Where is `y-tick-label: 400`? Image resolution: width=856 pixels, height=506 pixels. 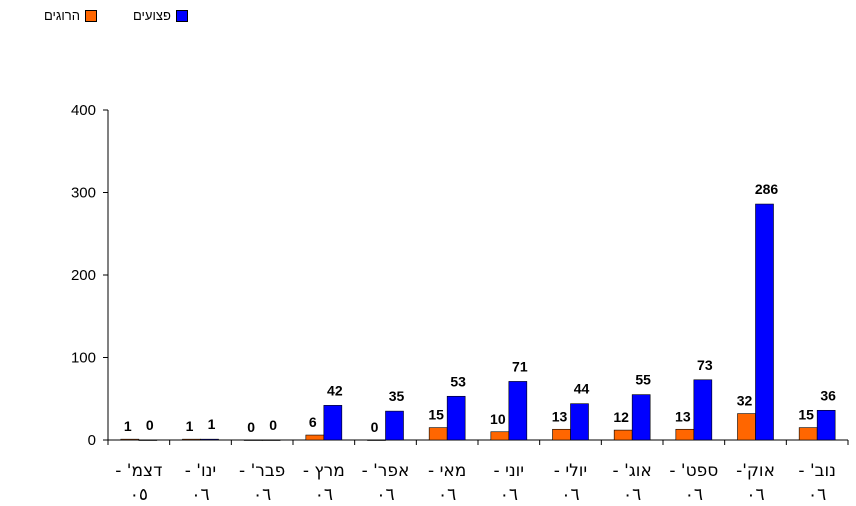
y-tick-label: 400 is located at coordinates (83, 110).